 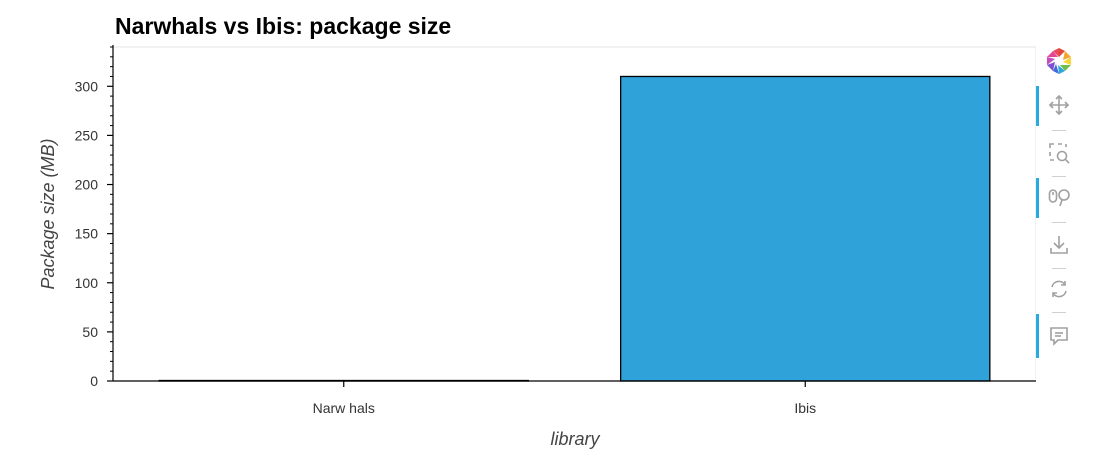 I want to click on chart-title: Narwhals vs Ibis: package size, so click(x=283, y=26).